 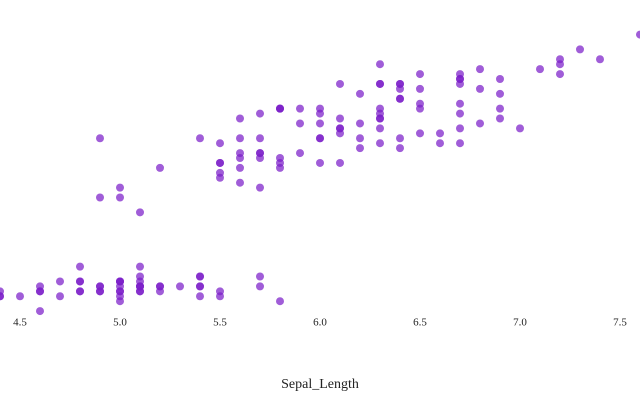 I want to click on x-axis-label: Sepal_Length, so click(x=320, y=384).